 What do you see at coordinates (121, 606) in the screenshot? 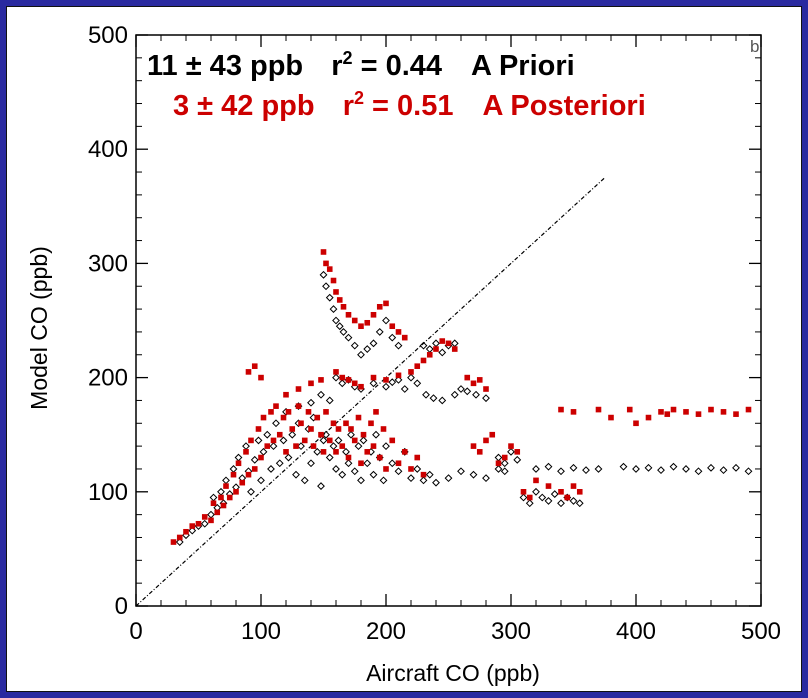
I see `y-tick-label: 0` at bounding box center [121, 606].